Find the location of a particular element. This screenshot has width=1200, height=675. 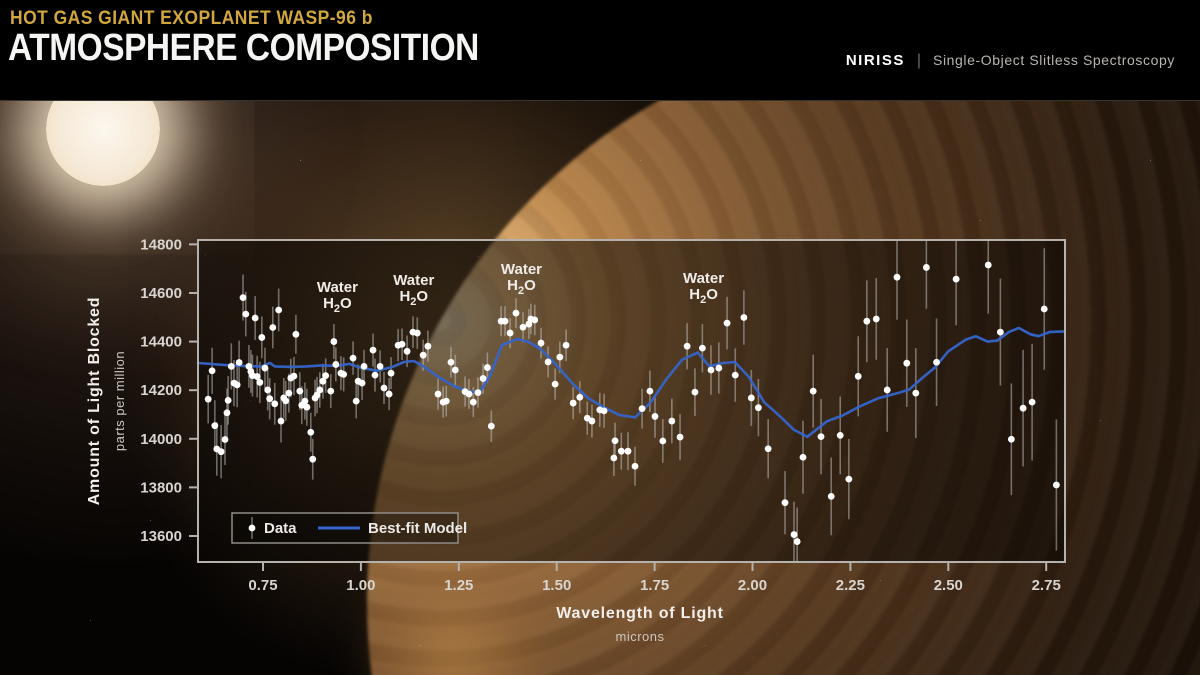

x-tick-label: 2.25 is located at coordinates (850, 585).